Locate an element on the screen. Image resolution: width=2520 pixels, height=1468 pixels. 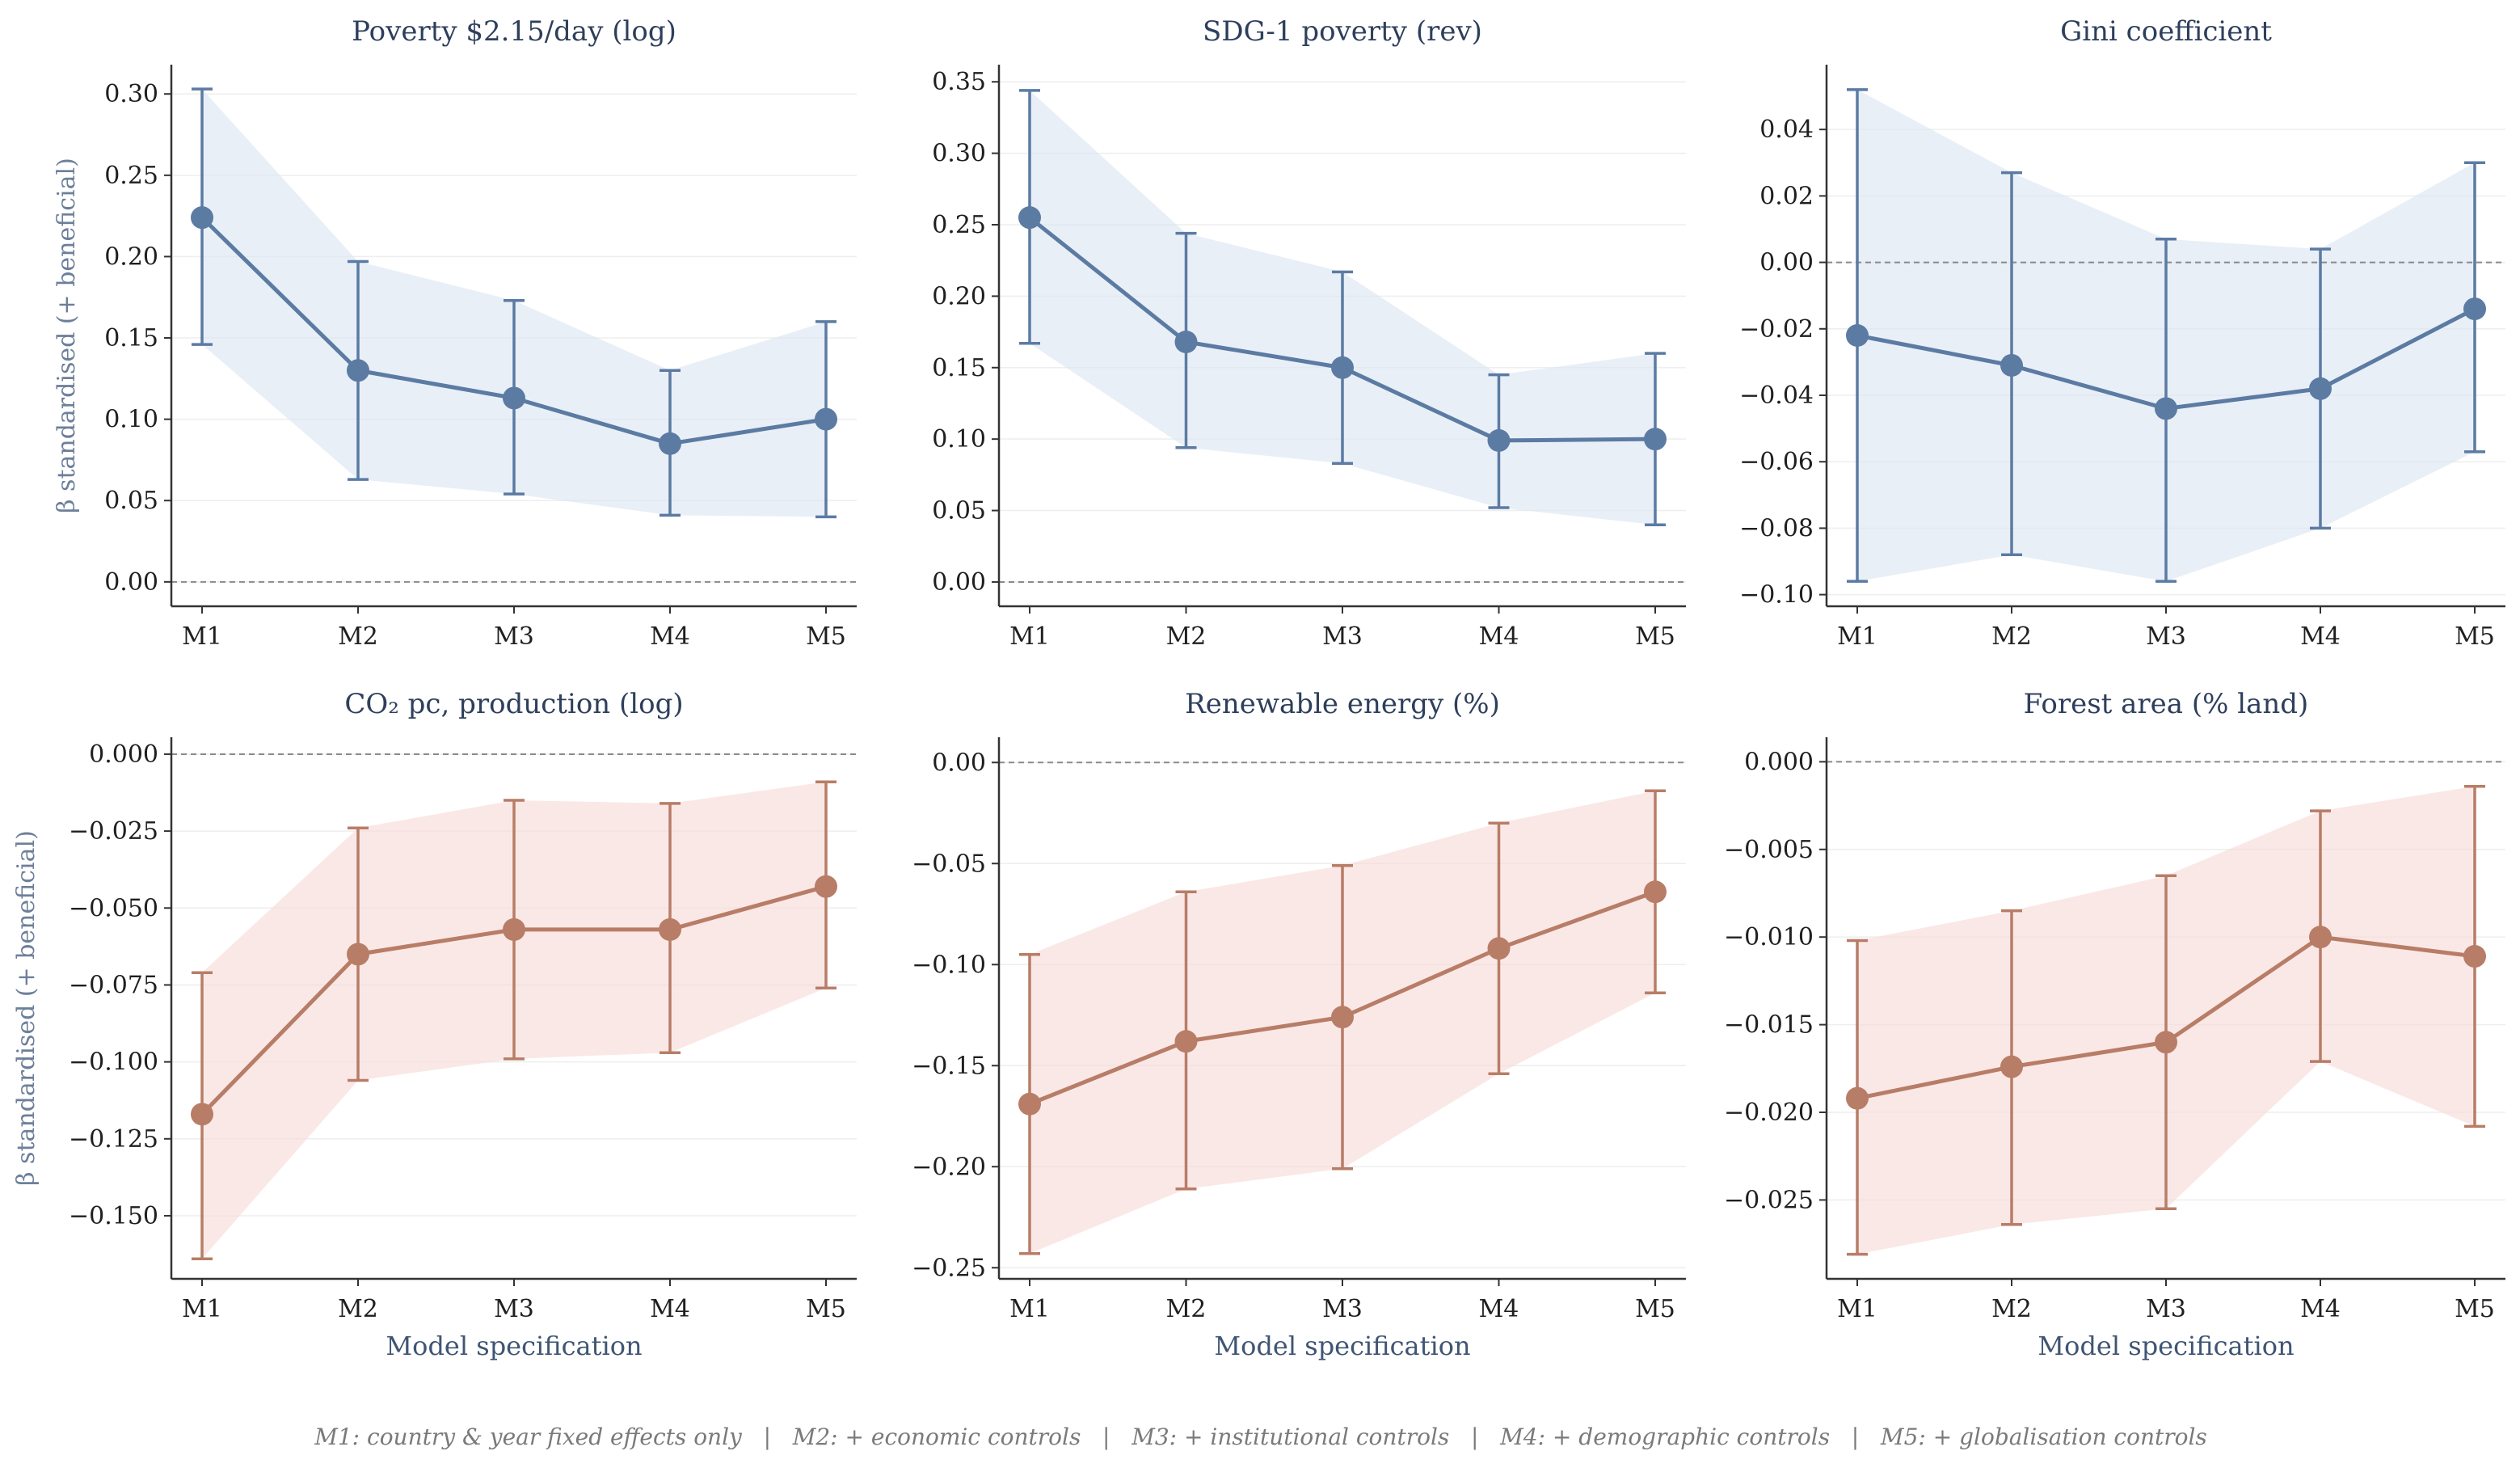
y-tick-label: 0.15 is located at coordinates (131, 338).